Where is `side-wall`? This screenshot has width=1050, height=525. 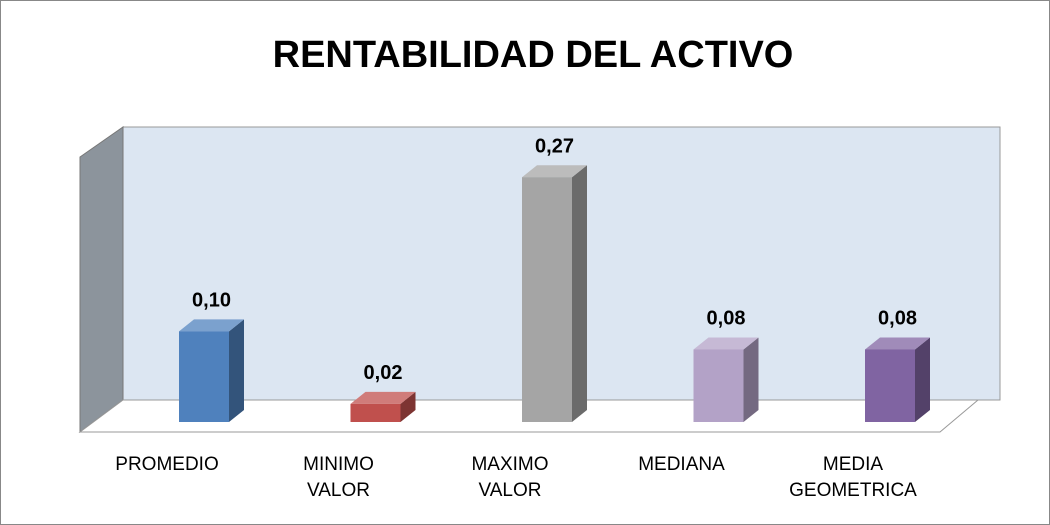 side-wall is located at coordinates (101, 279).